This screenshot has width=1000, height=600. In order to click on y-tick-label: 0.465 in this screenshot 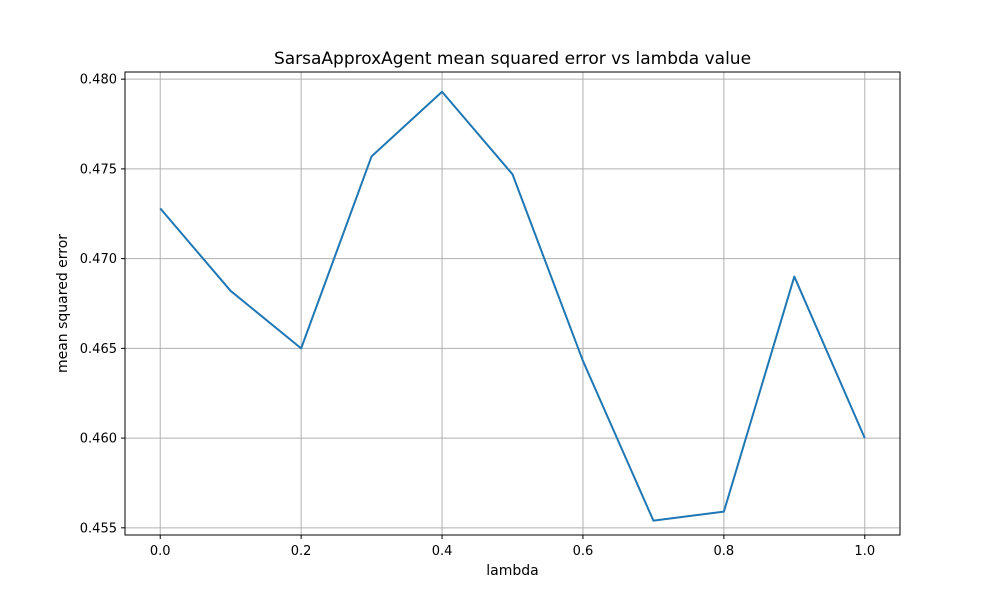, I will do `click(98, 349)`.